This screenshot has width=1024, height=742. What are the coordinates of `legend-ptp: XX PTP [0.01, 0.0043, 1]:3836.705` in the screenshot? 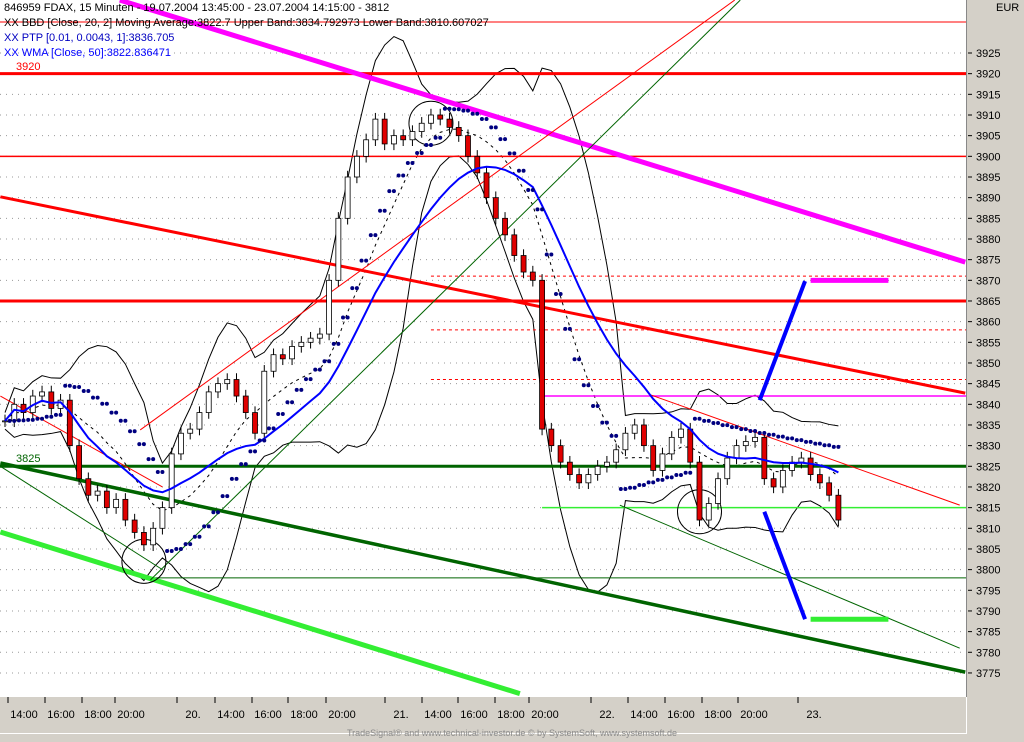 It's located at (89, 38).